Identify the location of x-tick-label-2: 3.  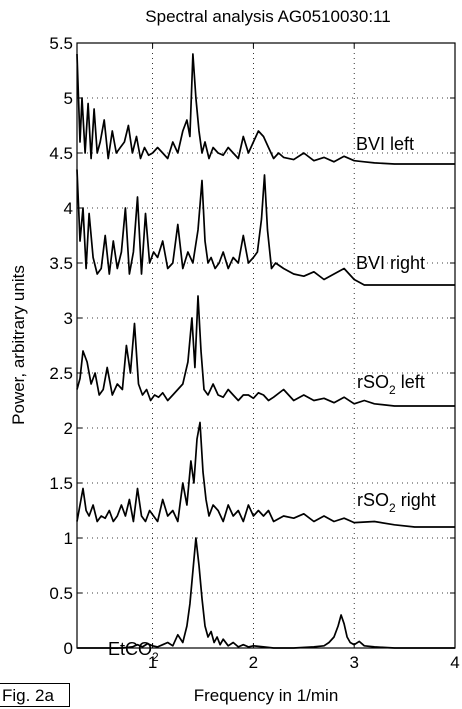
(353, 662).